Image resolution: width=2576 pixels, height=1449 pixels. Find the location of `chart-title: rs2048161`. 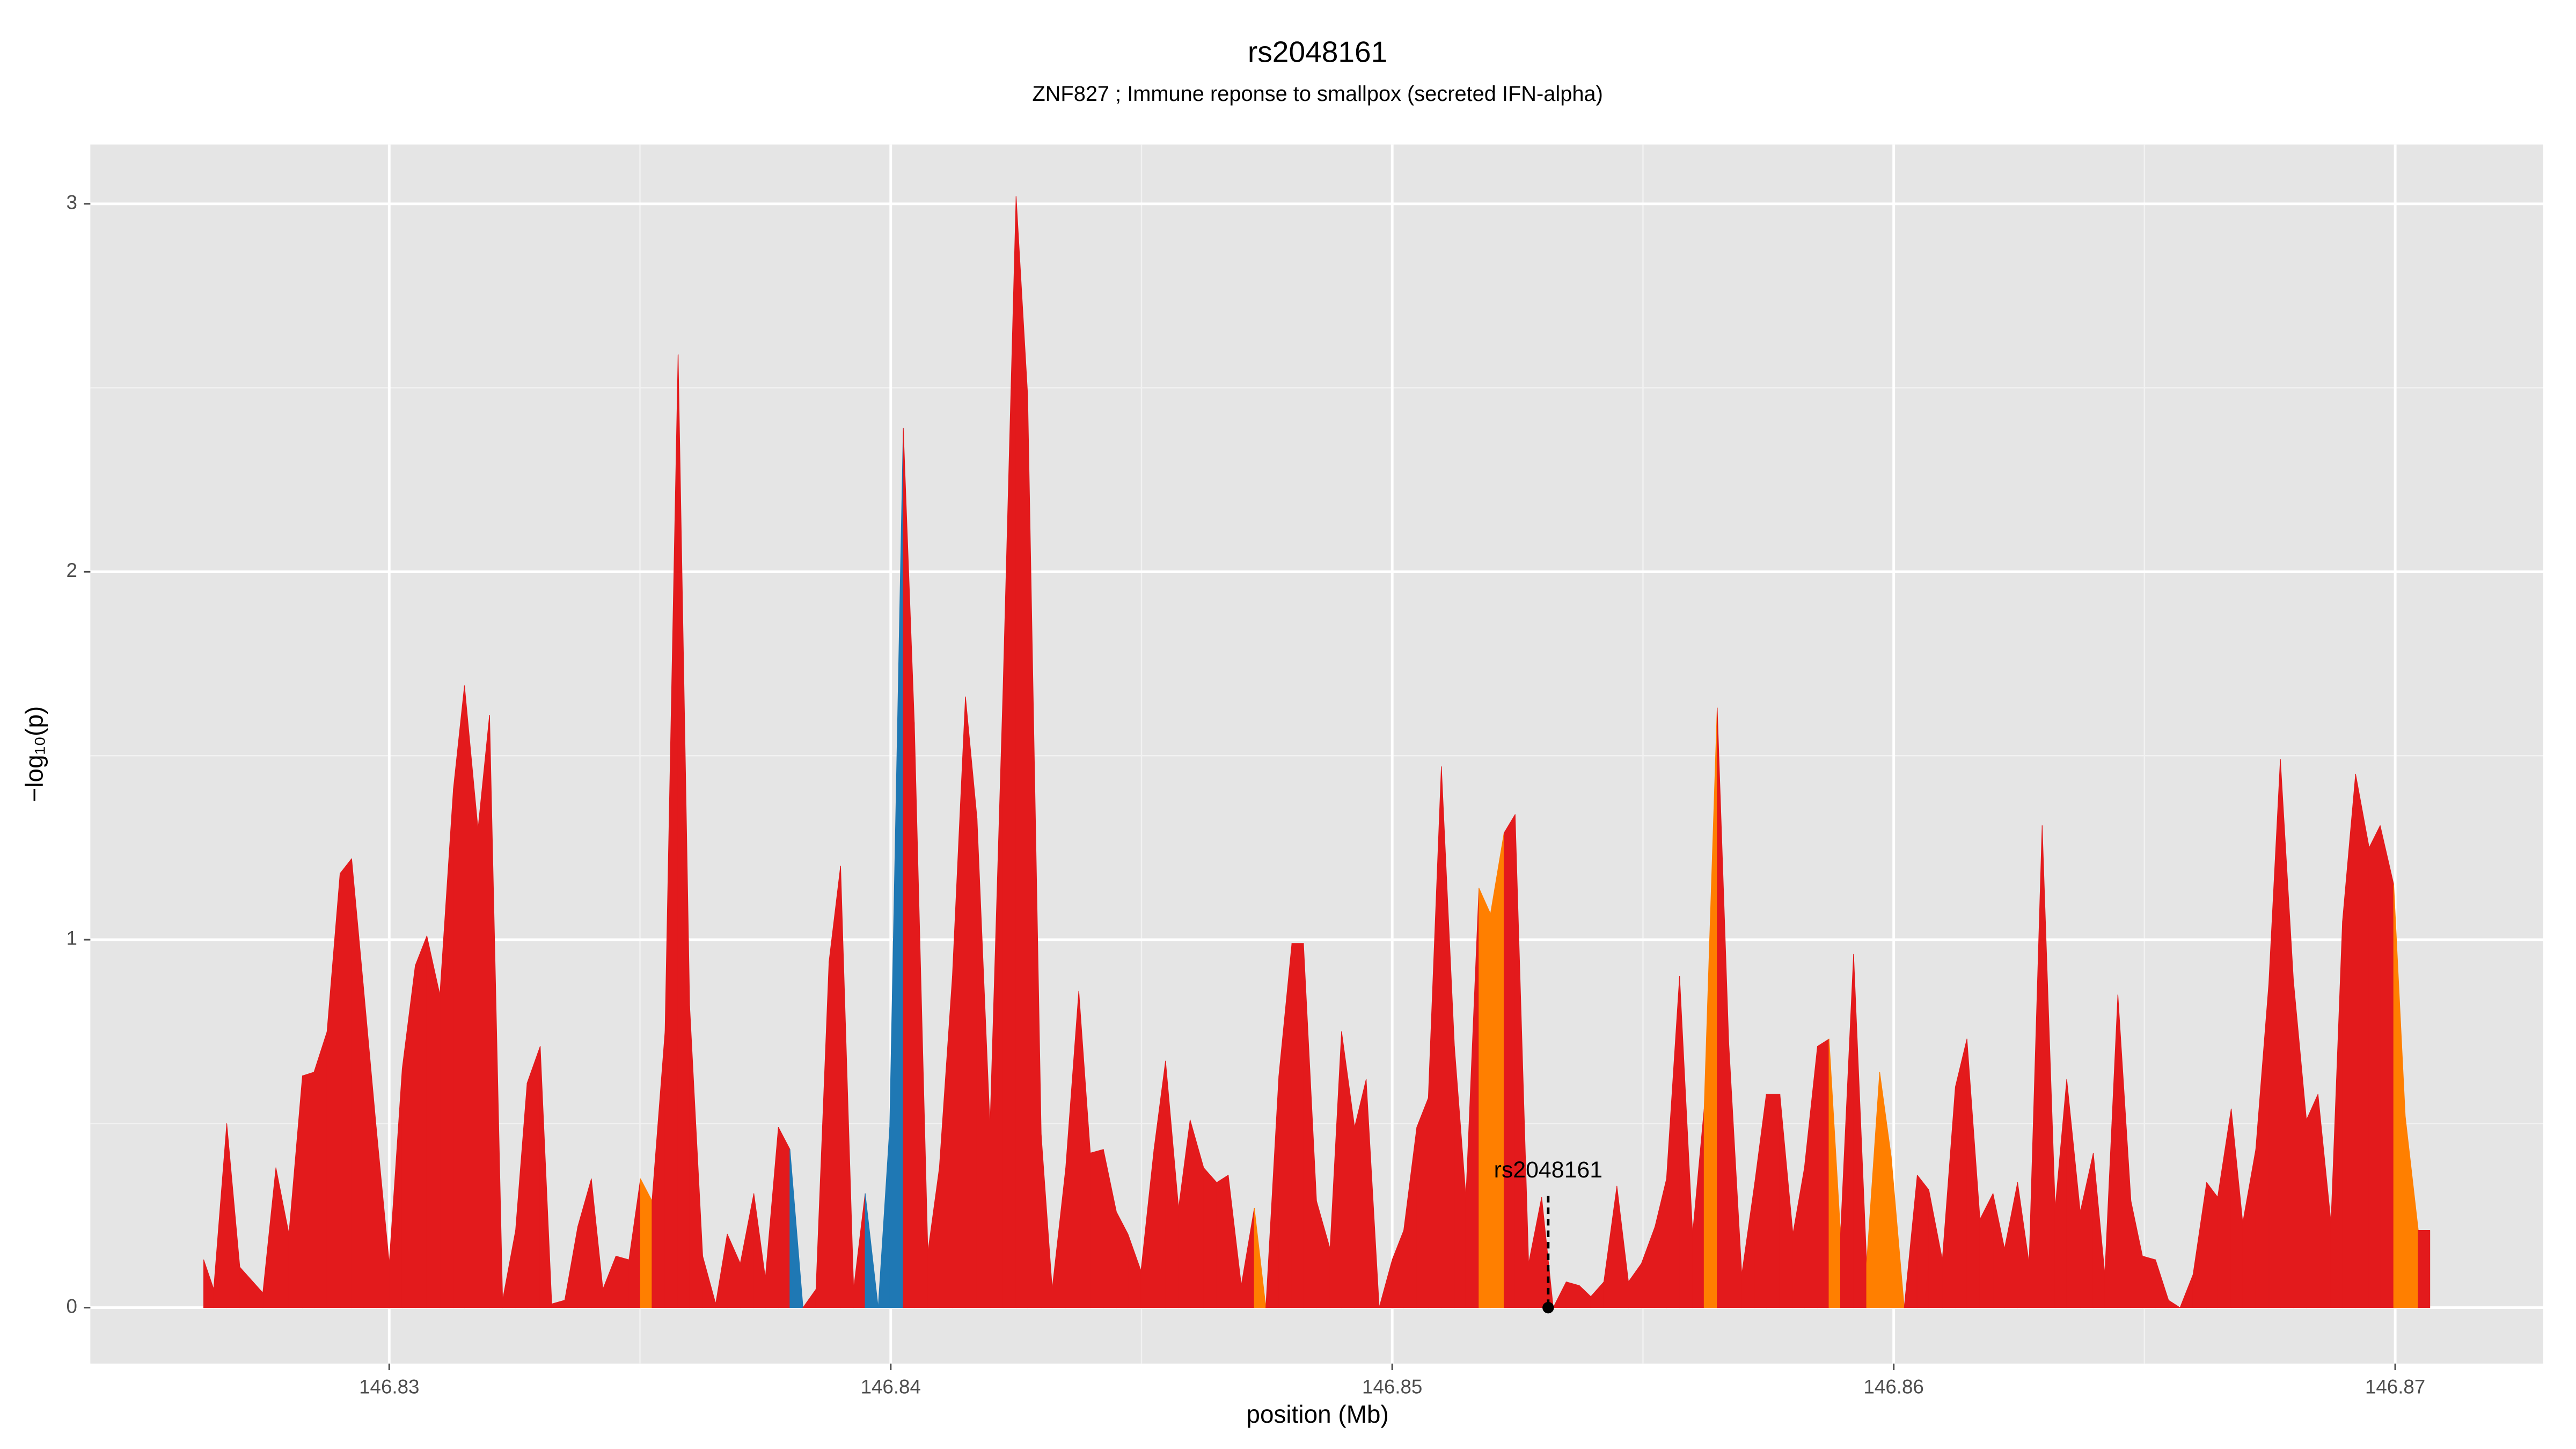

chart-title: rs2048161 is located at coordinates (1317, 52).